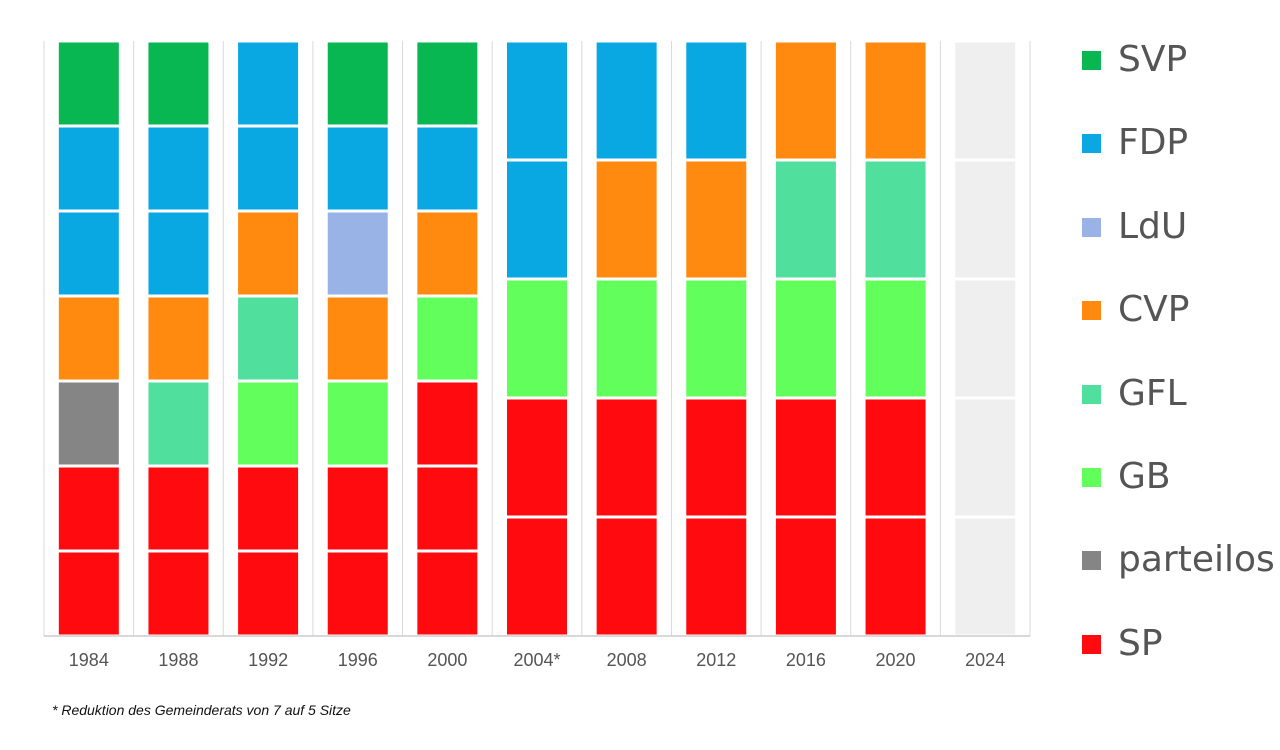 The height and width of the screenshot is (750, 1280). Describe the element at coordinates (178, 253) in the screenshot. I see `seat-1988-5-fdp` at that location.